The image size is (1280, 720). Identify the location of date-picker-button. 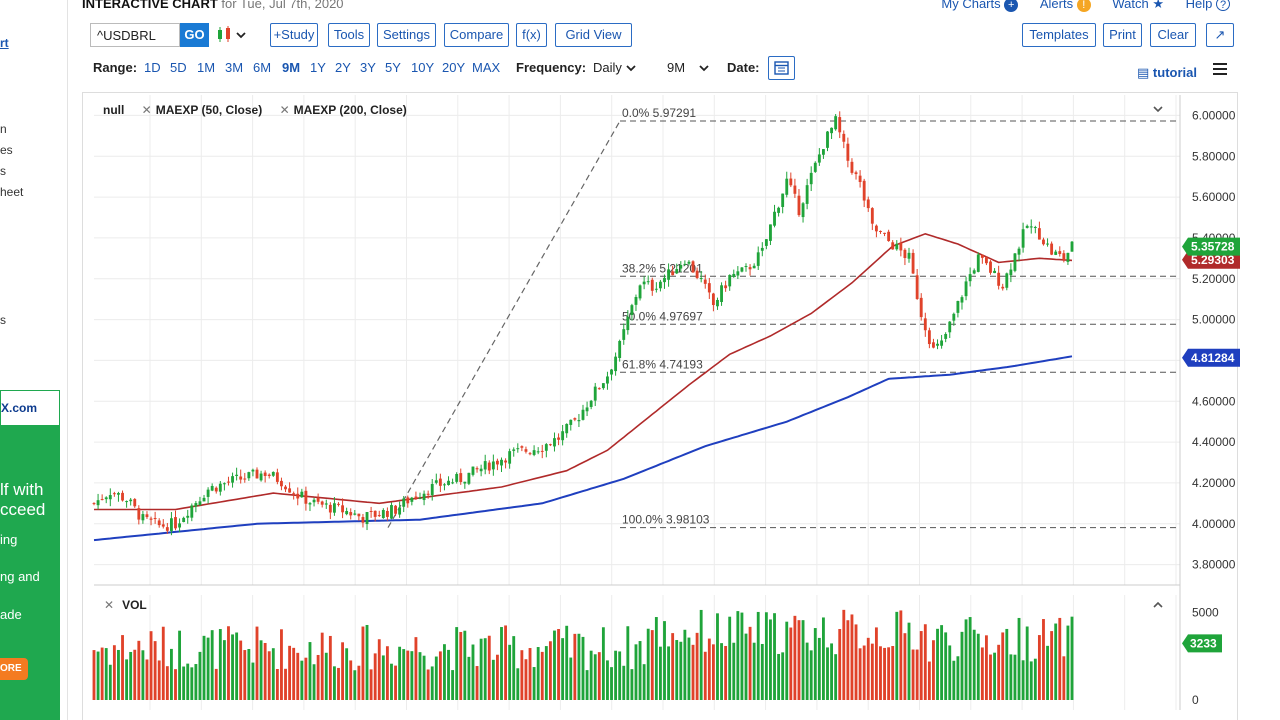
(781, 68).